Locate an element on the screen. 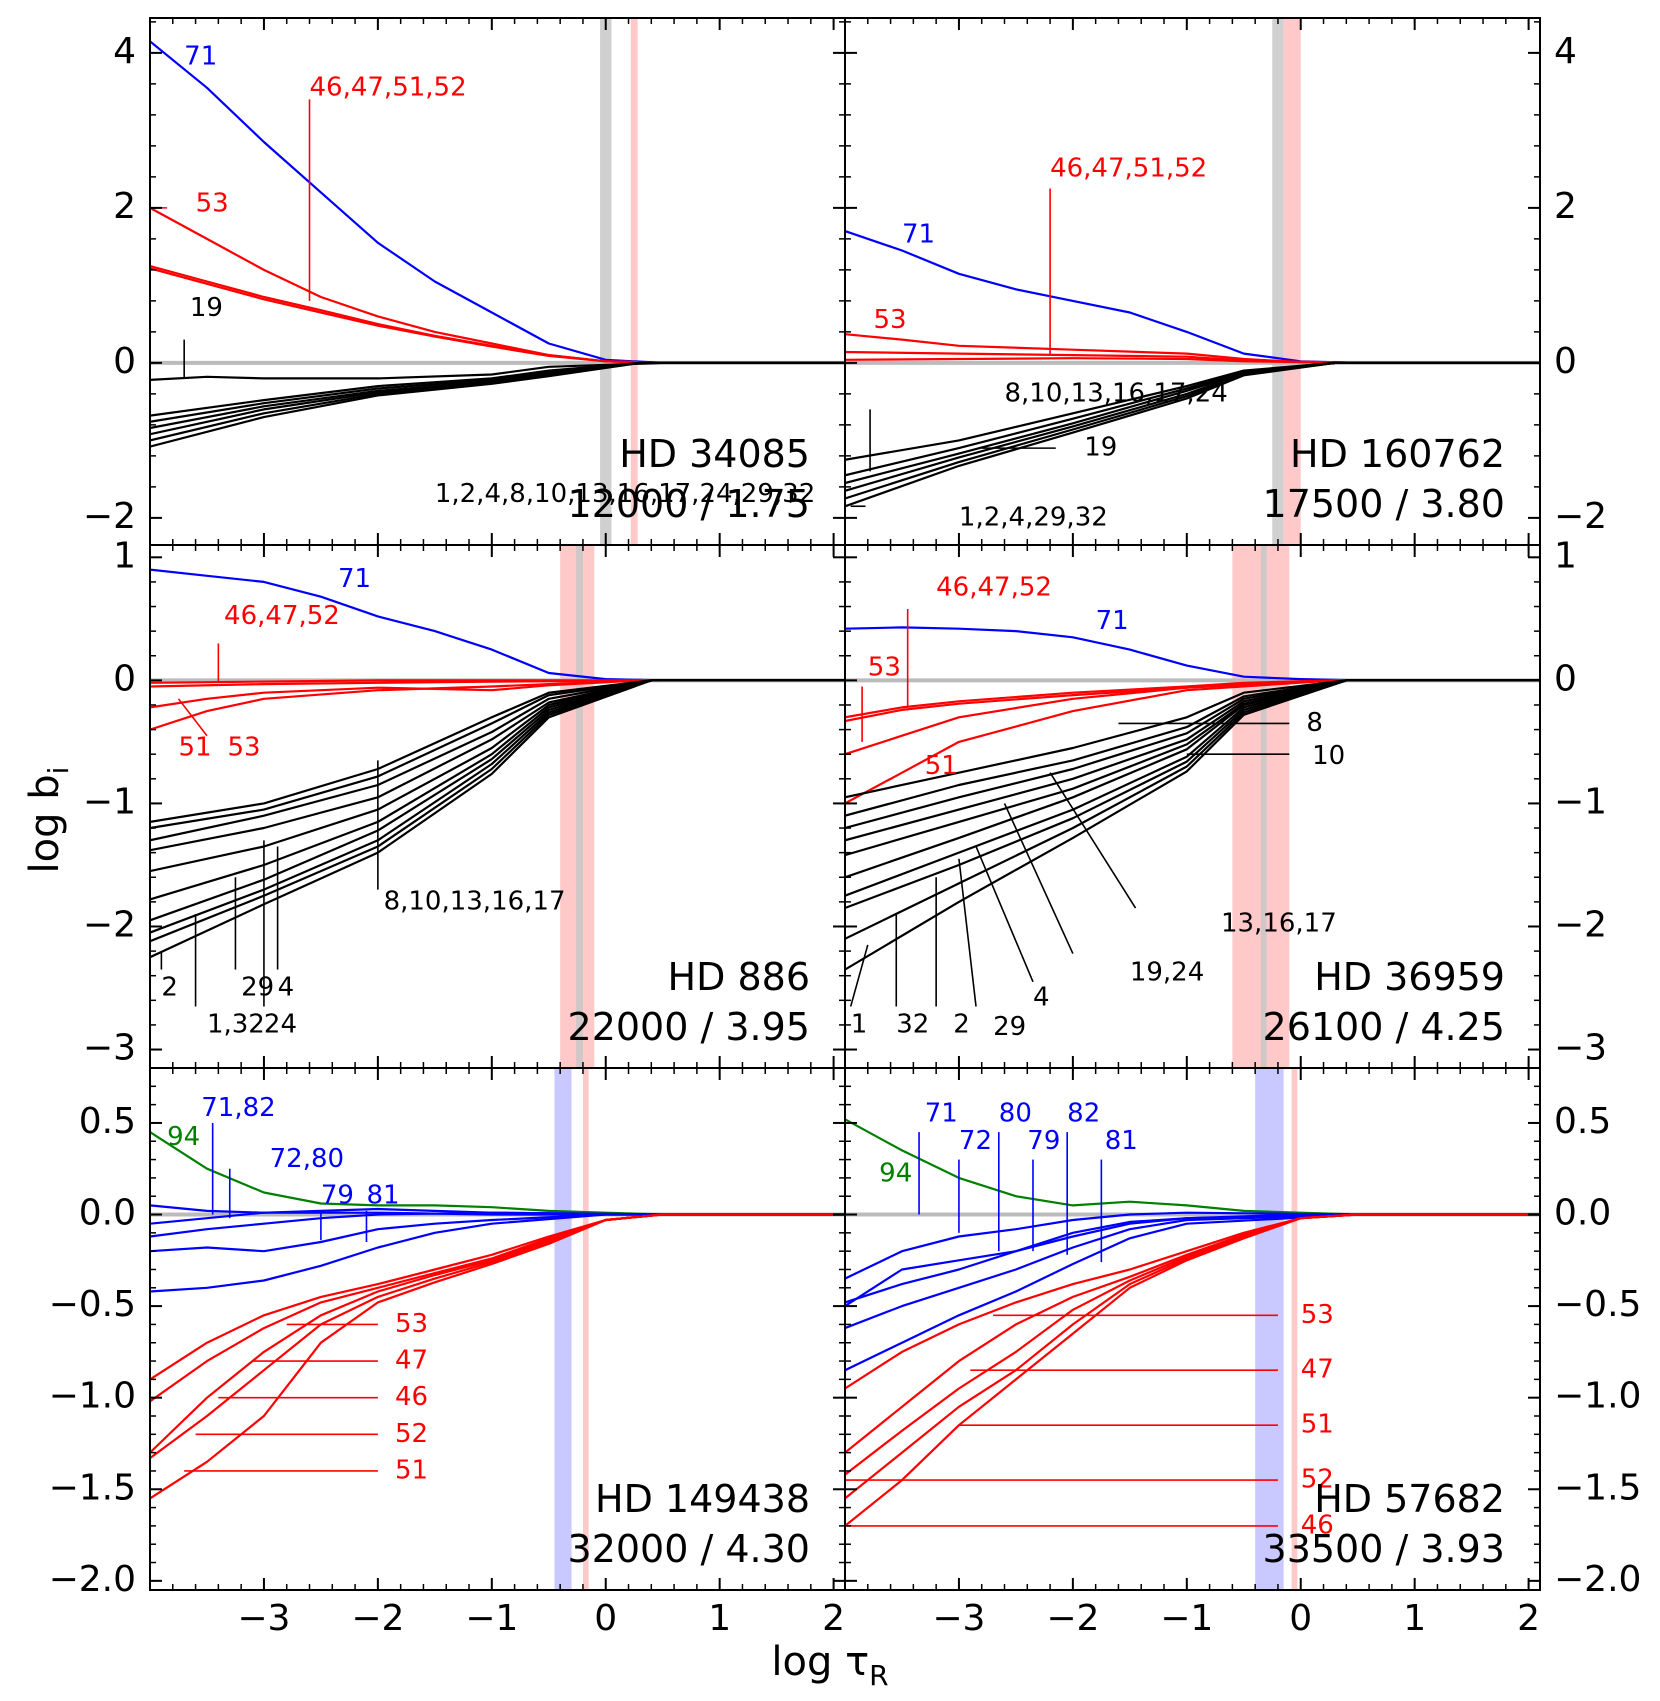 This screenshot has height=1701, width=1660. curve-label: 19,24 is located at coordinates (1167, 973).